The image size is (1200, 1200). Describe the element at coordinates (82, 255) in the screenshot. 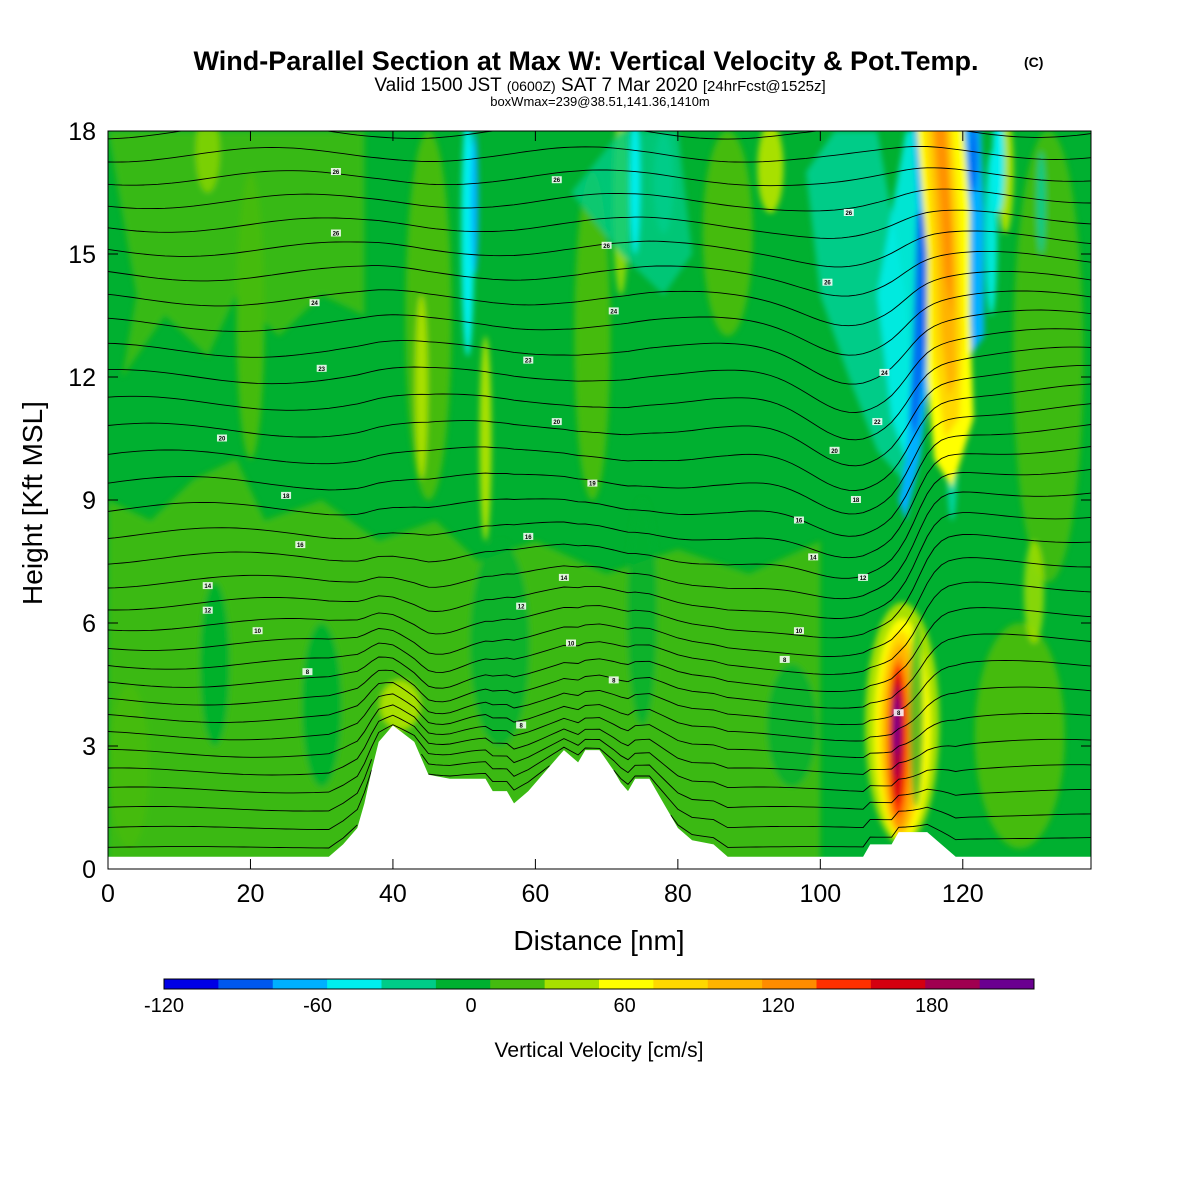

I see `y-tick-label: 15` at that location.